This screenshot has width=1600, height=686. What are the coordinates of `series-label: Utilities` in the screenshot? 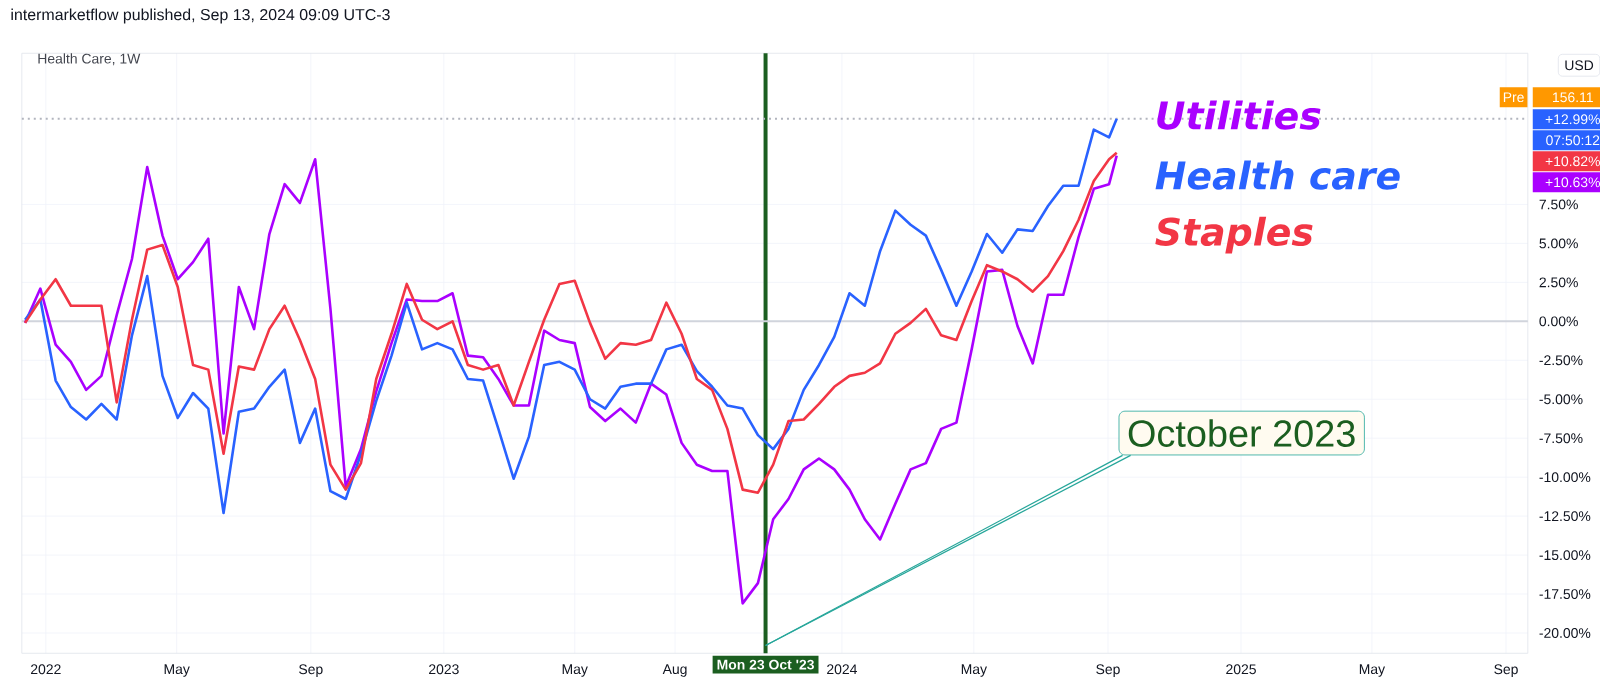 It's located at (1239, 115).